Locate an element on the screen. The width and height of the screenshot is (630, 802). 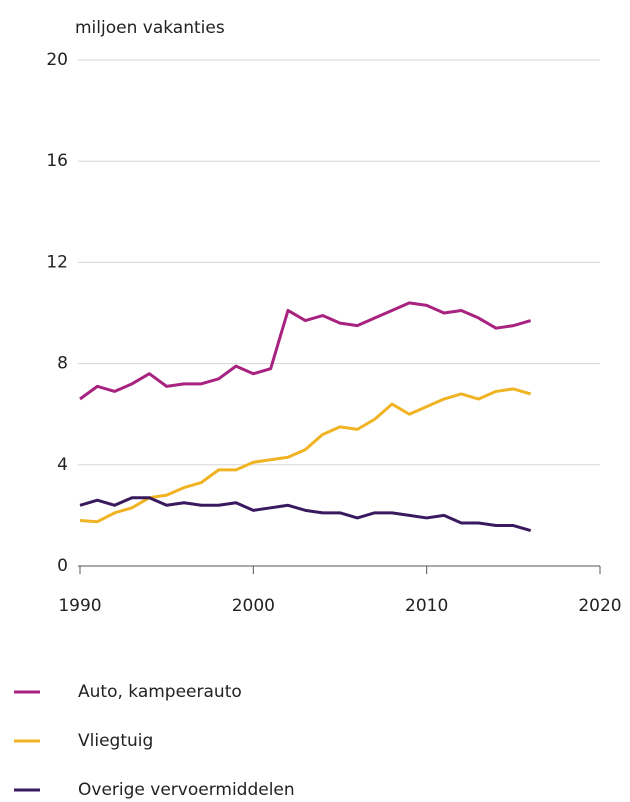
legend-label: Auto, kampeerauto is located at coordinates (160, 692).